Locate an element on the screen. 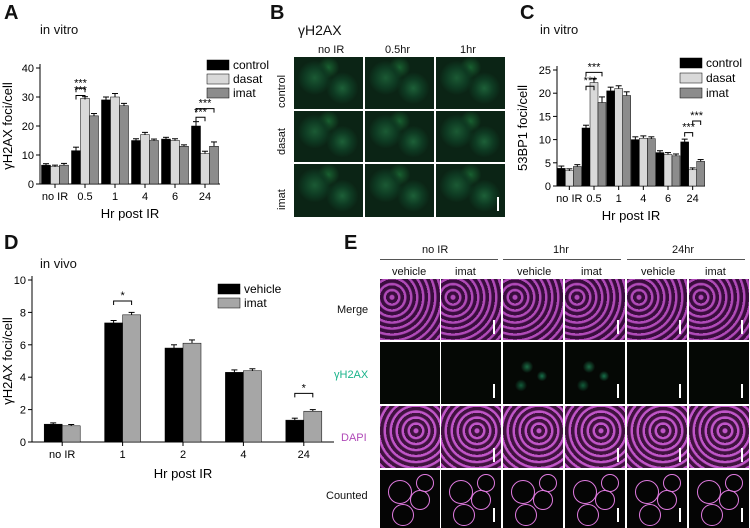 This screenshot has height=528, width=750. group-line-noir is located at coordinates (439, 259).